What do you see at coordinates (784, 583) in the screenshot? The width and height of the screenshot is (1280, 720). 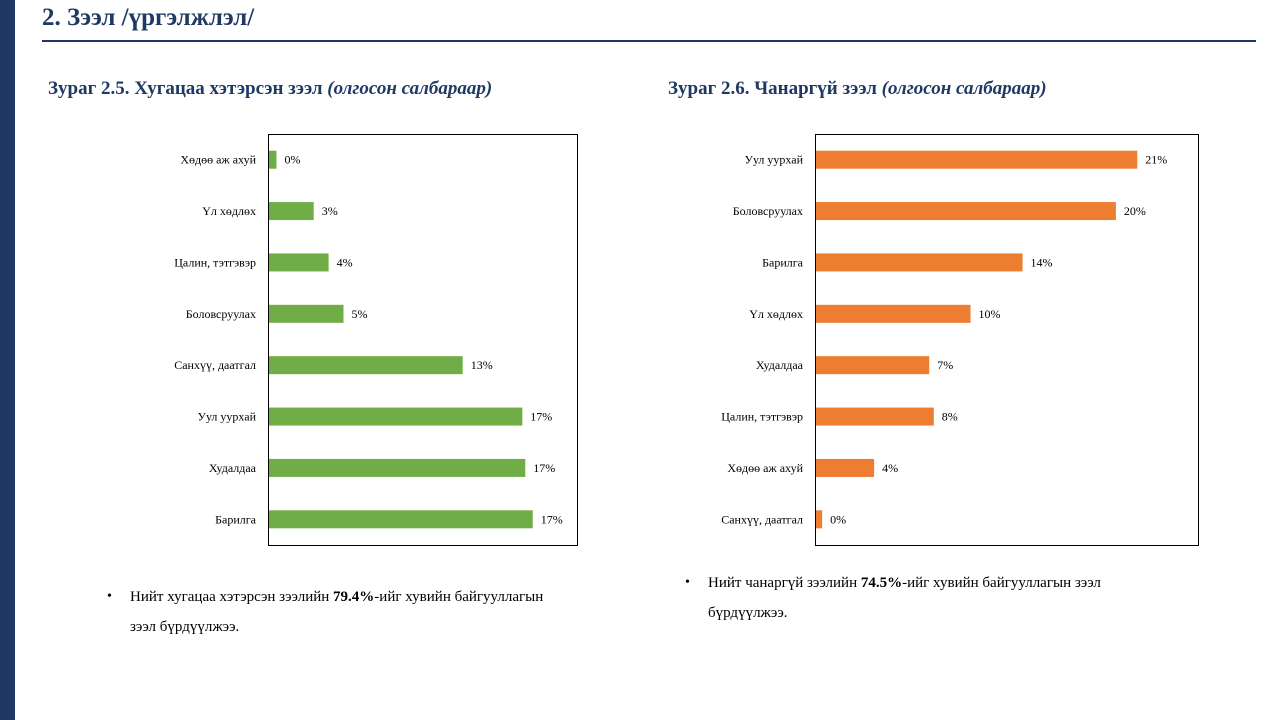 I see `note-text-pre: Нийт чанаргүй зээлийн` at bounding box center [784, 583].